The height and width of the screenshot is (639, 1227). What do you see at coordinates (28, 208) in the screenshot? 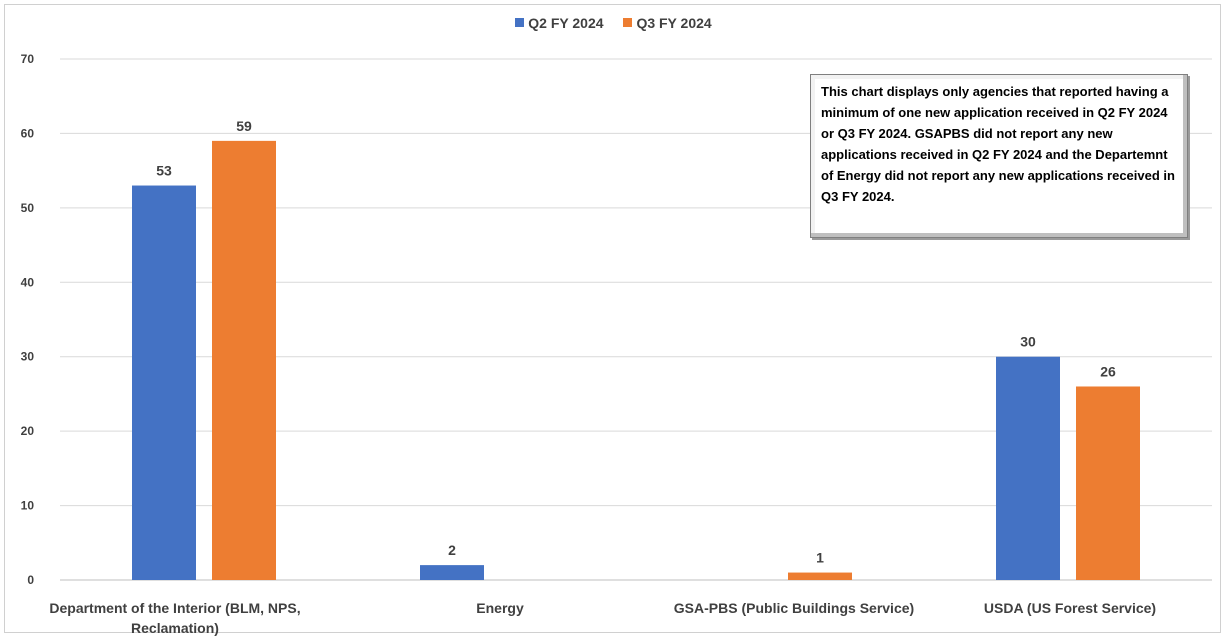
I see `y-tick-label: 50` at bounding box center [28, 208].